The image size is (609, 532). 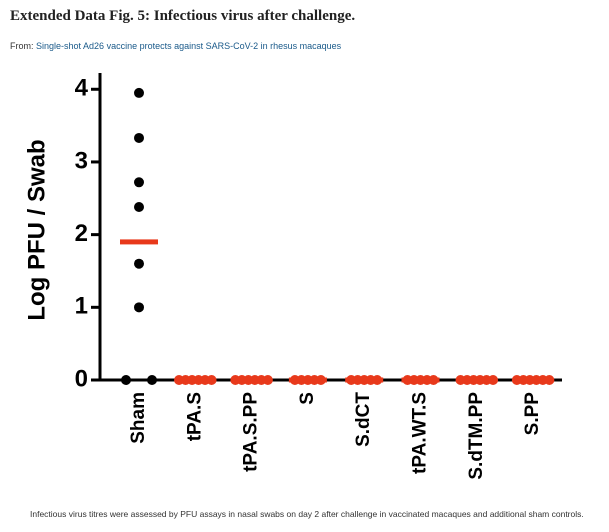 What do you see at coordinates (22, 46) in the screenshot?
I see `from-label: From:` at bounding box center [22, 46].